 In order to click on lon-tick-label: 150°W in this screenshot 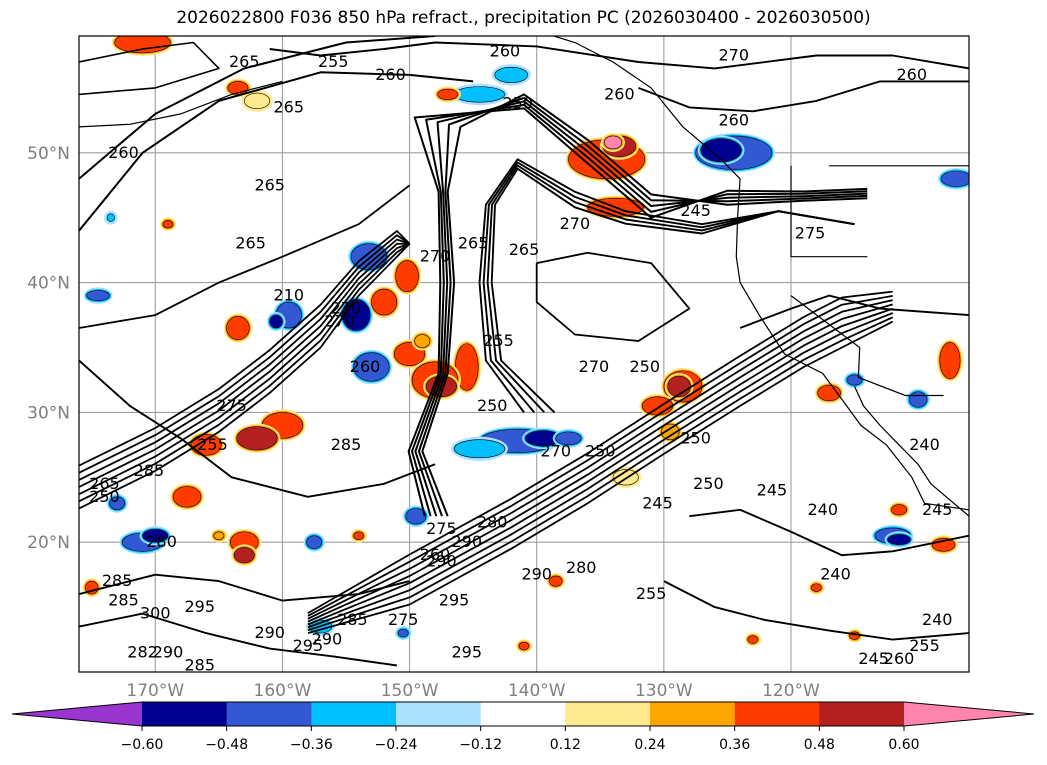, I will do `click(410, 690)`.